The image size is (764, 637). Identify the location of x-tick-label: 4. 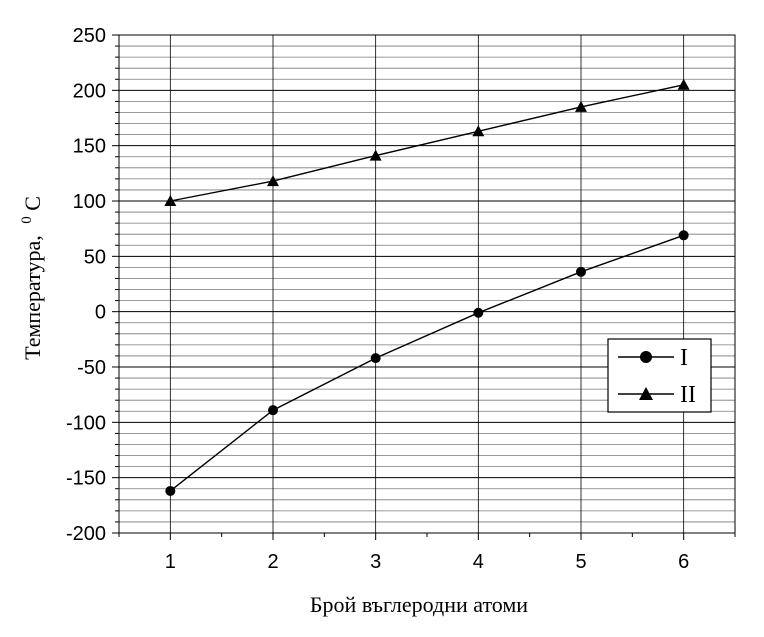
(478, 562).